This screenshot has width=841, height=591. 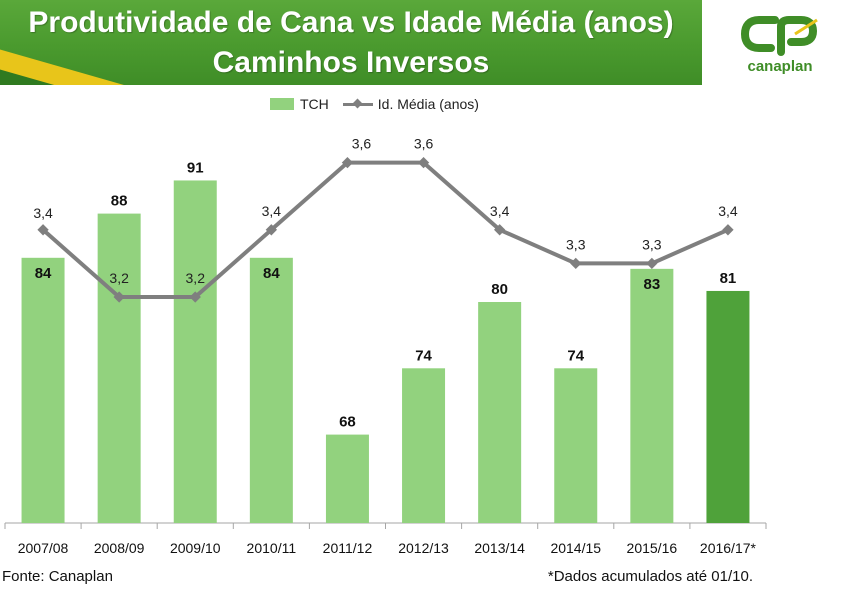 I want to click on legend-line-swatch, so click(x=357, y=104).